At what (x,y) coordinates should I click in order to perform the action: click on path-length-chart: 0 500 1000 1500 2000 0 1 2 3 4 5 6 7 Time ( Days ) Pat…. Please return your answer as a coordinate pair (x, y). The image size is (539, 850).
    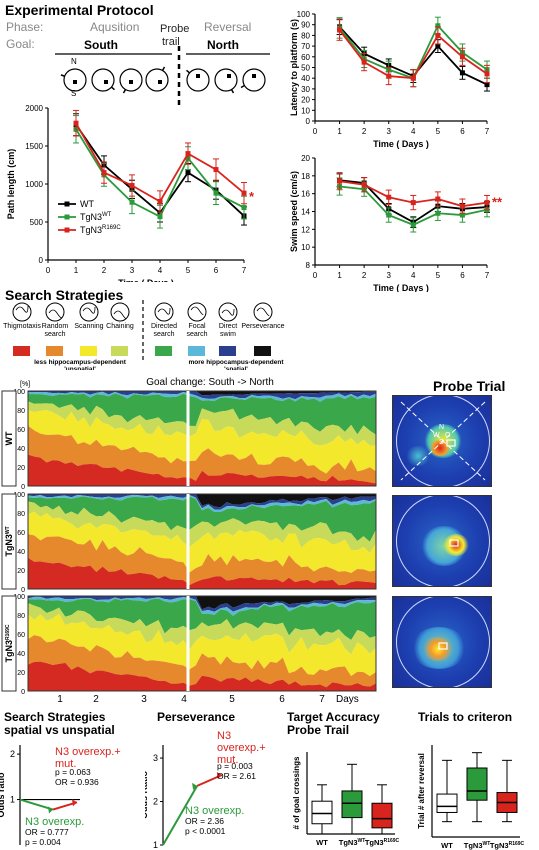
    Looking at the image, I should click on (130, 193).